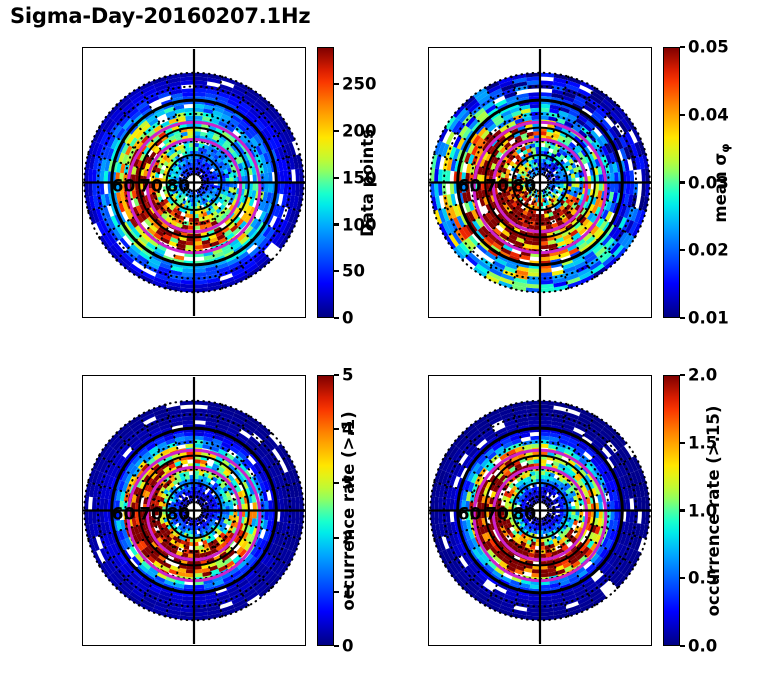 This screenshot has height=674, width=759. I want to click on colorbar-tick-label: 1, so click(348, 592).